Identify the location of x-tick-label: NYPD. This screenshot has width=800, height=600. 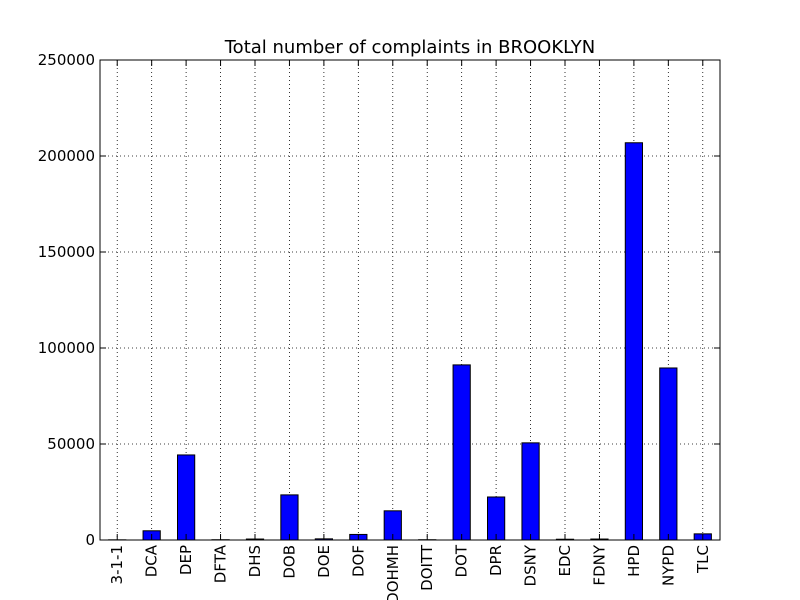
(668, 565).